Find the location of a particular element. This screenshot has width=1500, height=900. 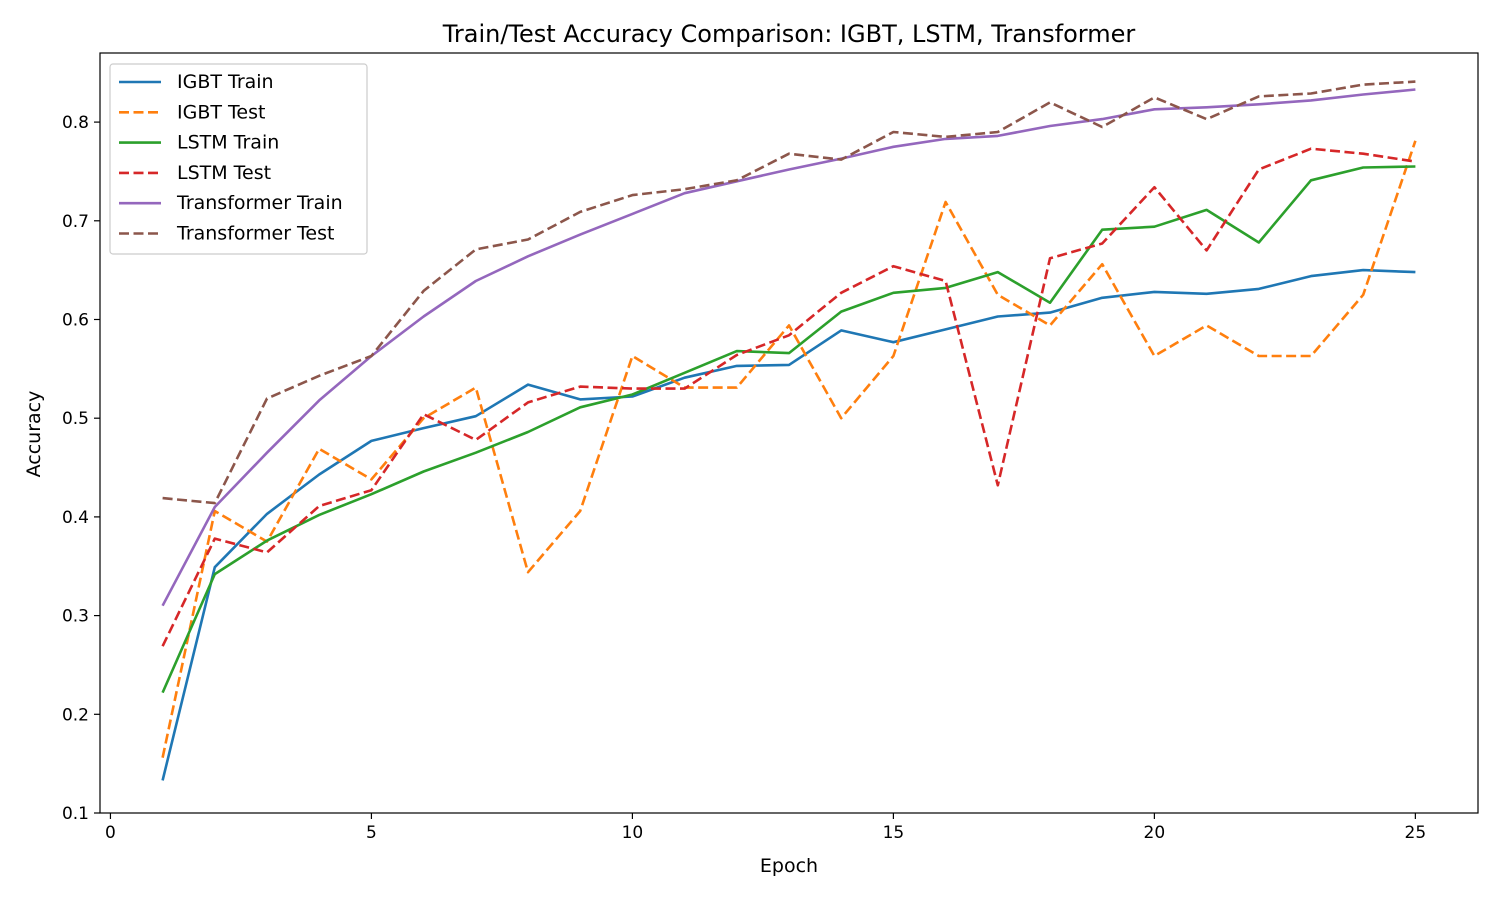

x-tick-label: 5 is located at coordinates (371, 833).